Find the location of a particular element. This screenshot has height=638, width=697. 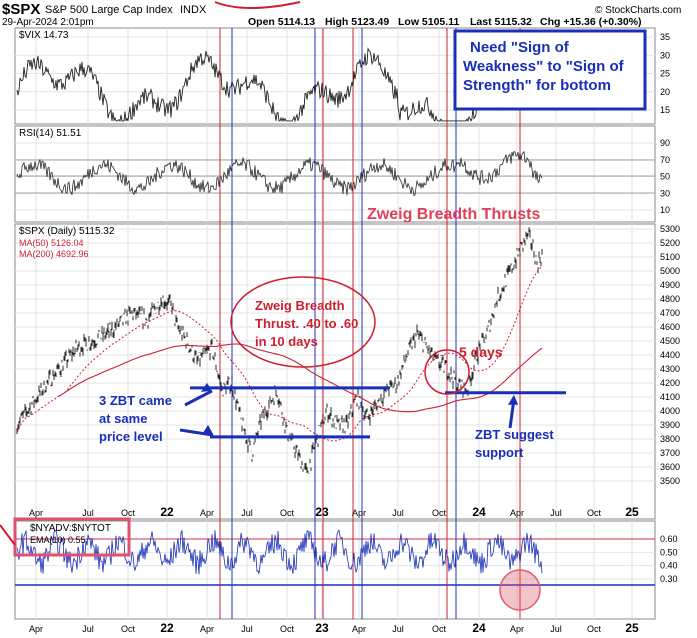

nyadv-highlight-box is located at coordinates (72, 537).